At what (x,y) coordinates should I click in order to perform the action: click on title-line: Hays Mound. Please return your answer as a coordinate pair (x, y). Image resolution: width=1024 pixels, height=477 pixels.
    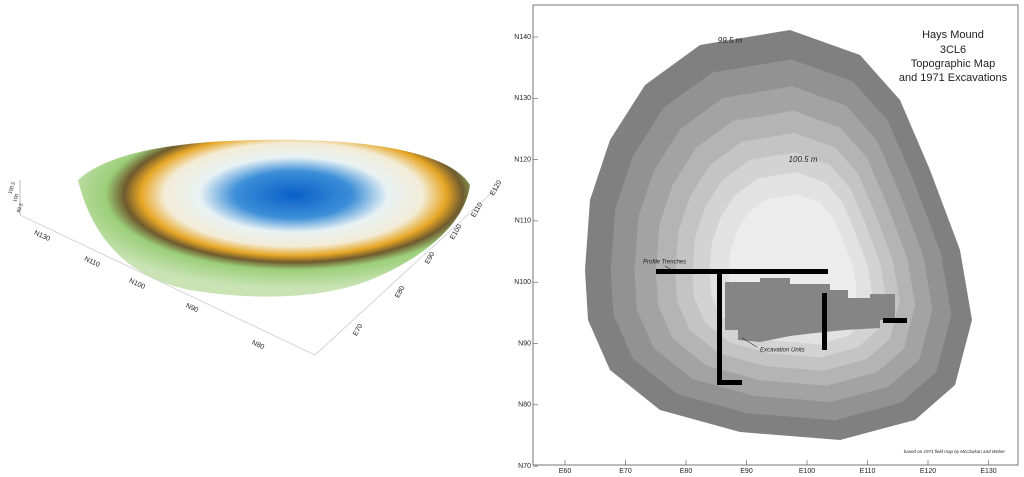
    Looking at the image, I should click on (953, 35).